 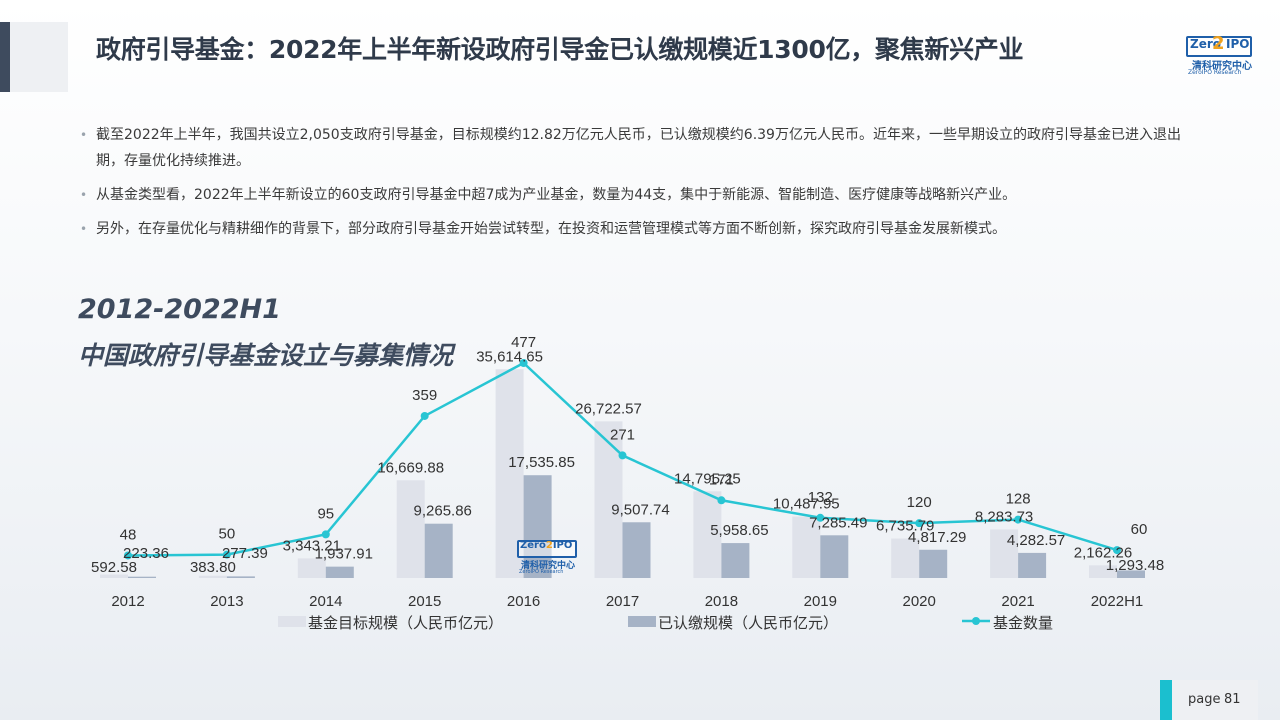 What do you see at coordinates (523, 342) in the screenshot?
I see `fund-count-label: 477` at bounding box center [523, 342].